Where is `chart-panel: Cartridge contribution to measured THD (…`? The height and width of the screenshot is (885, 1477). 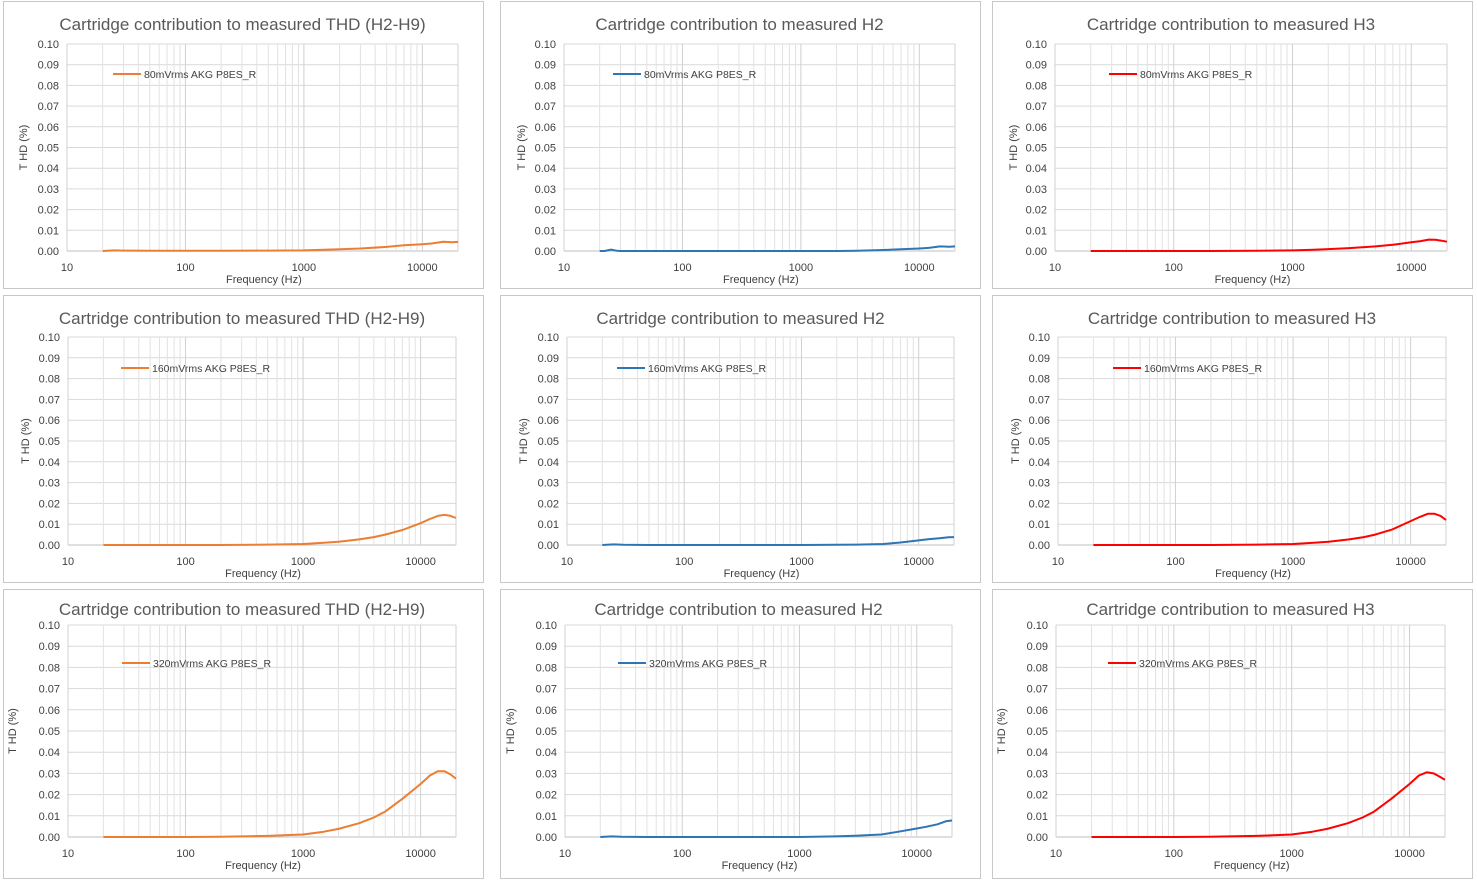
chart-panel: Cartridge contribution to measured THD (… is located at coordinates (243, 439).